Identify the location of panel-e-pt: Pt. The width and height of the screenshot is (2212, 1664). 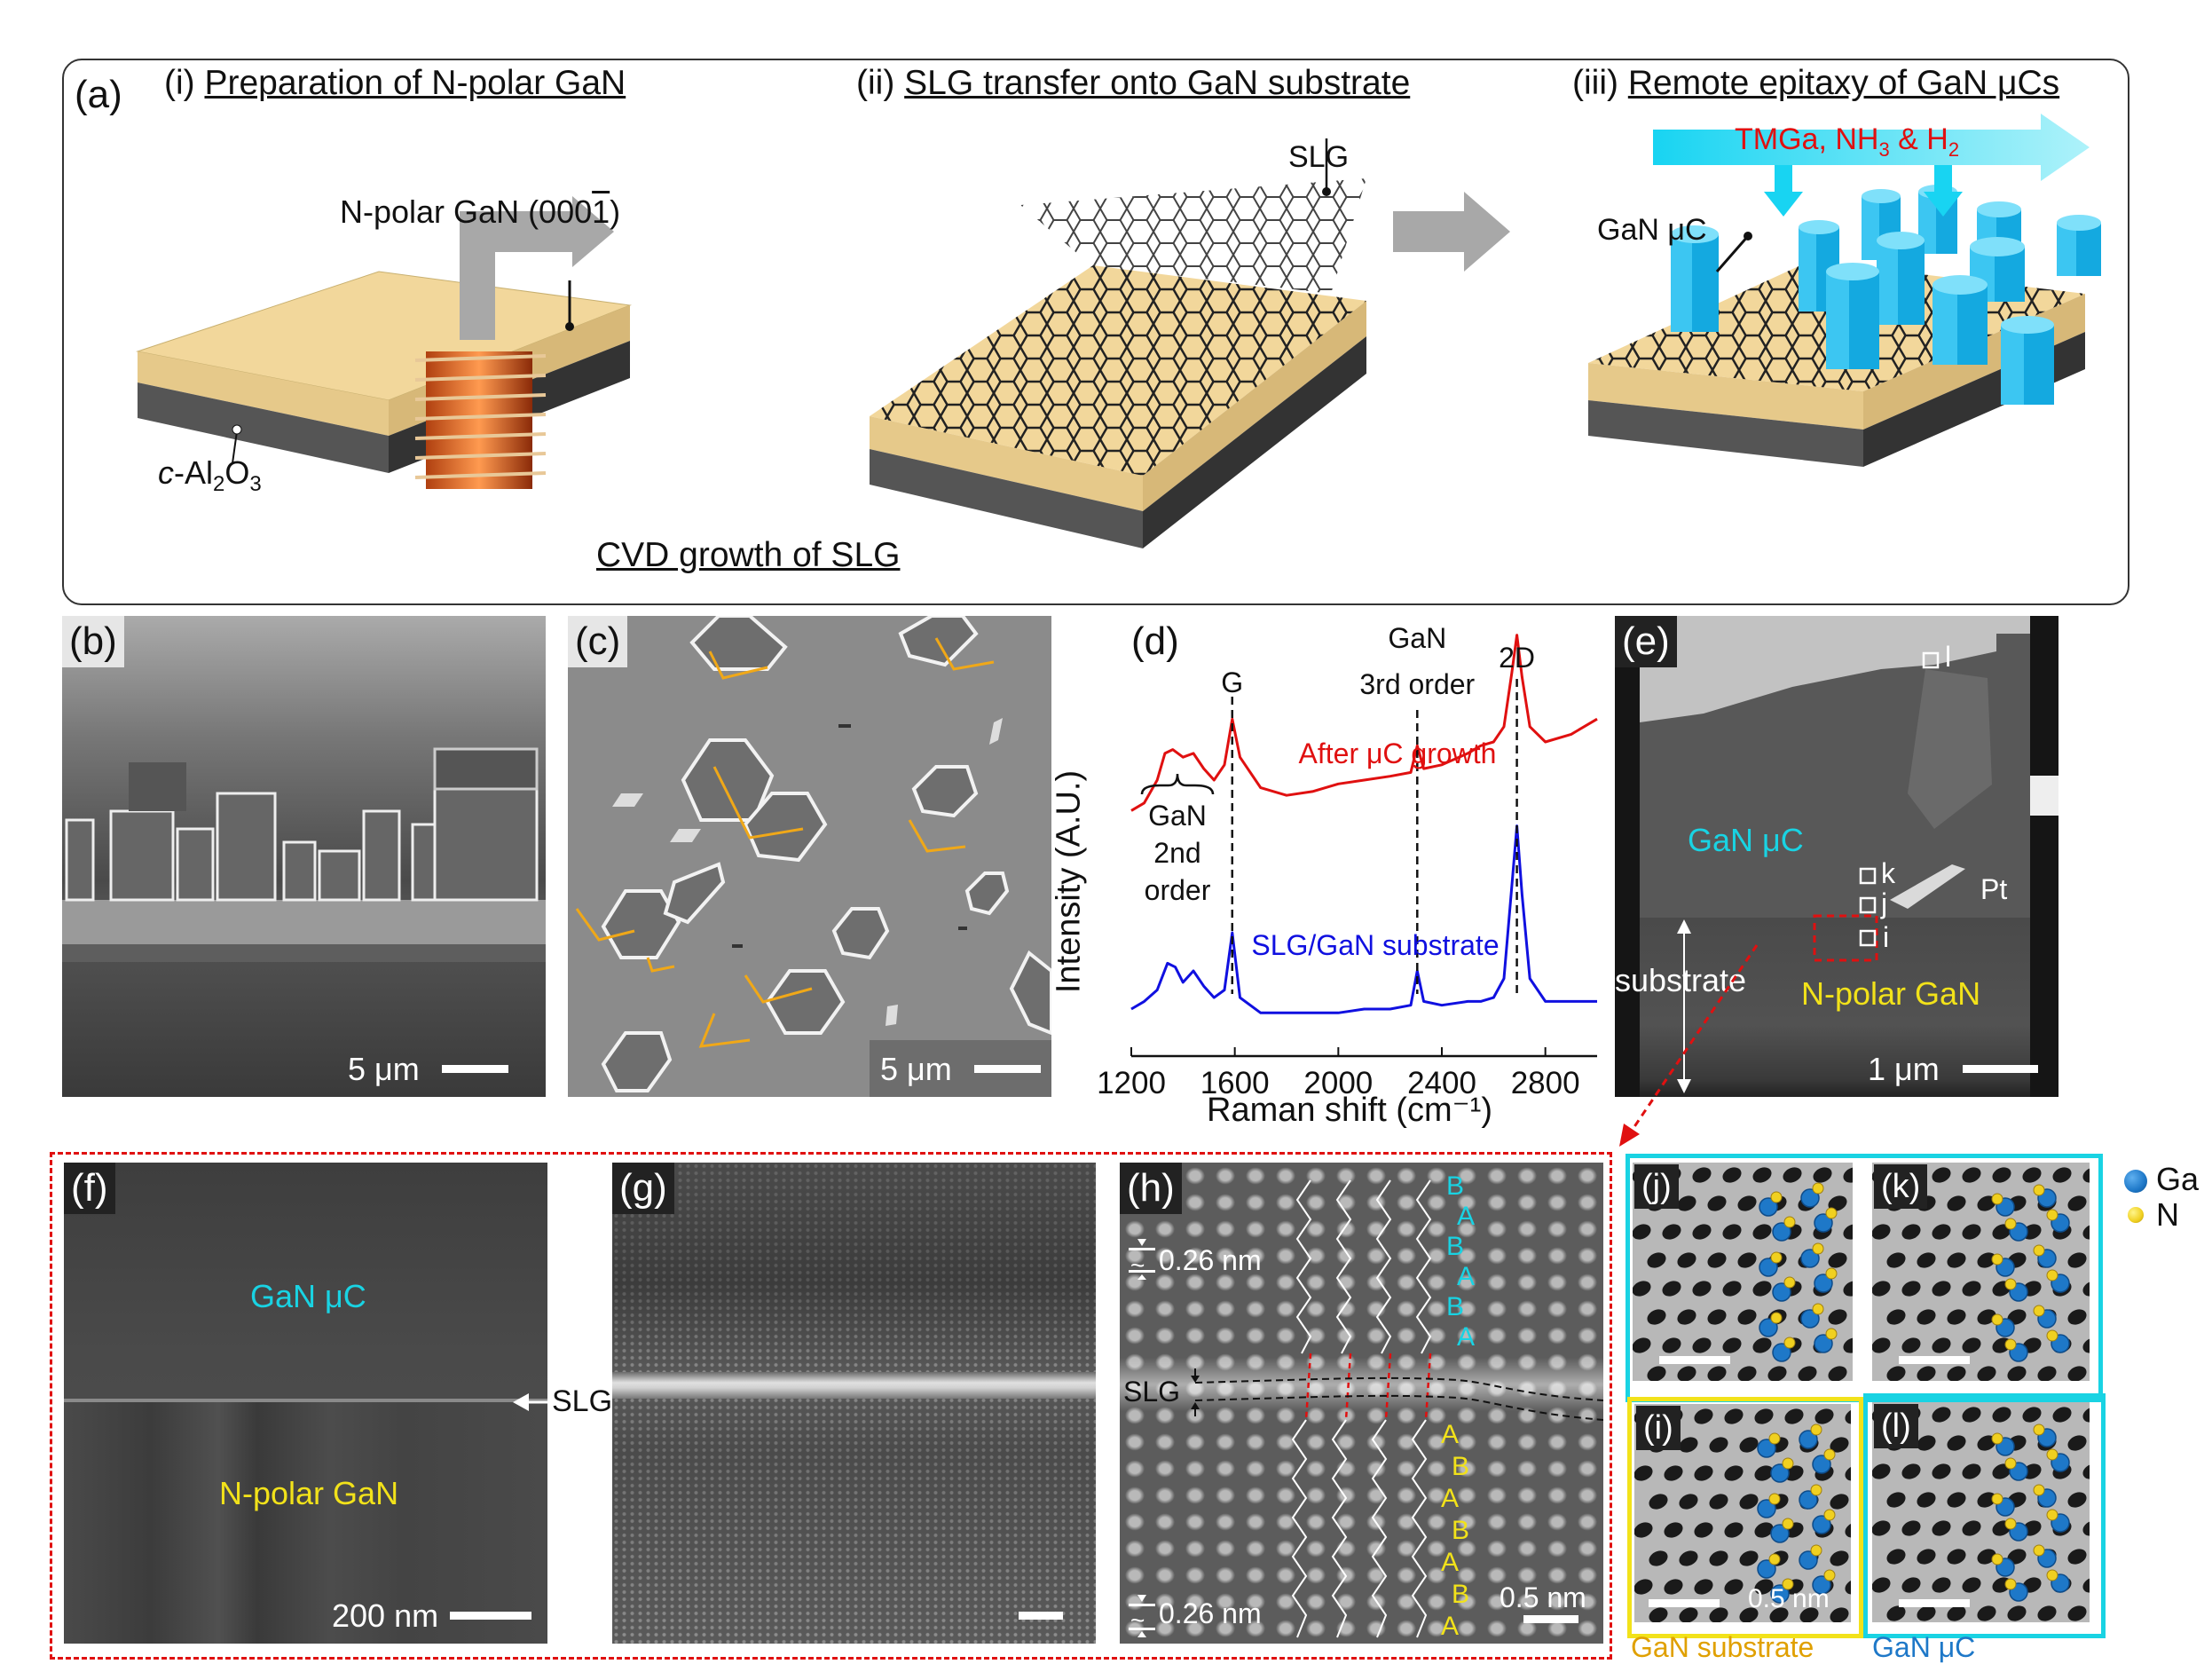
(1994, 889).